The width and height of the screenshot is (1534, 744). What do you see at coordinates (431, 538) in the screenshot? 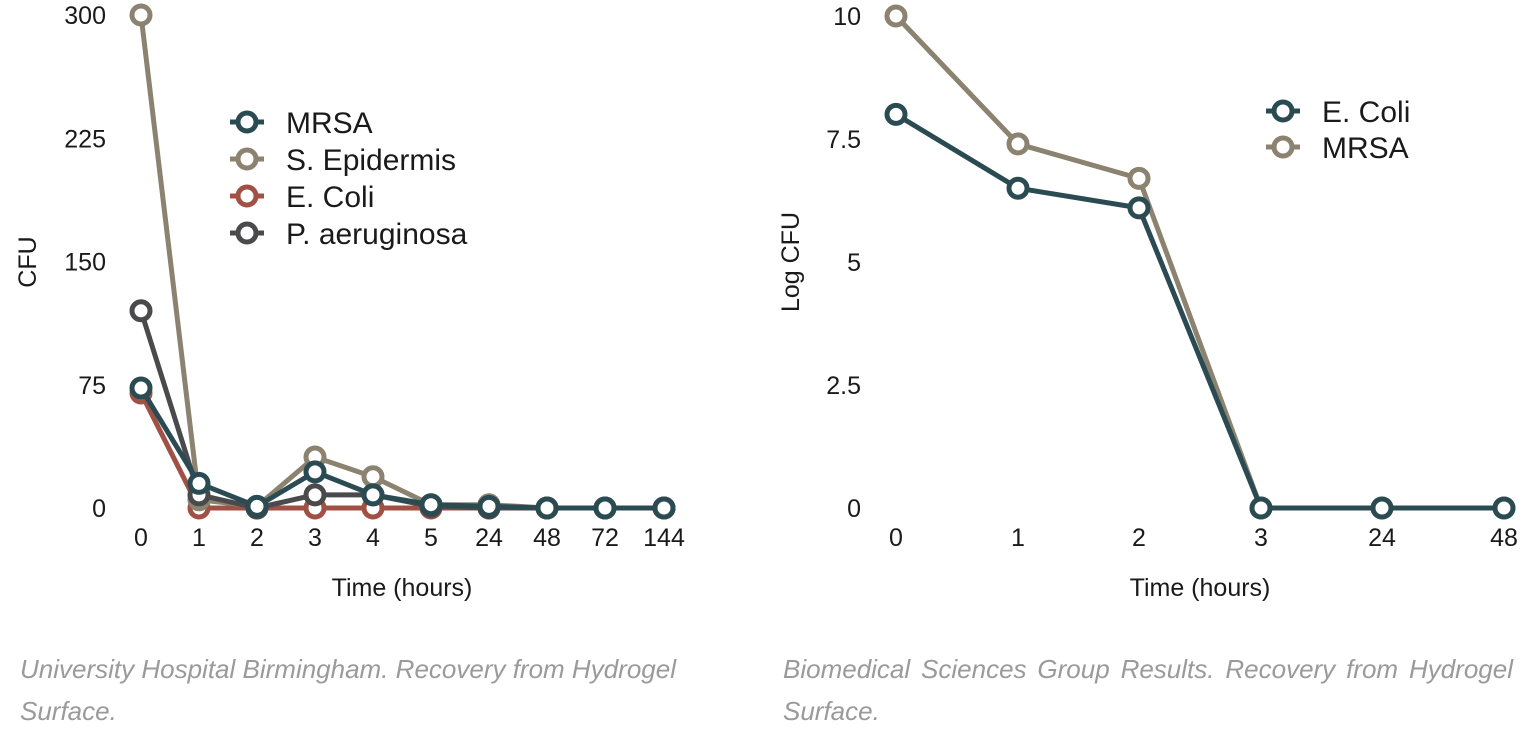
I see `left-x-tick-label: 5` at bounding box center [431, 538].